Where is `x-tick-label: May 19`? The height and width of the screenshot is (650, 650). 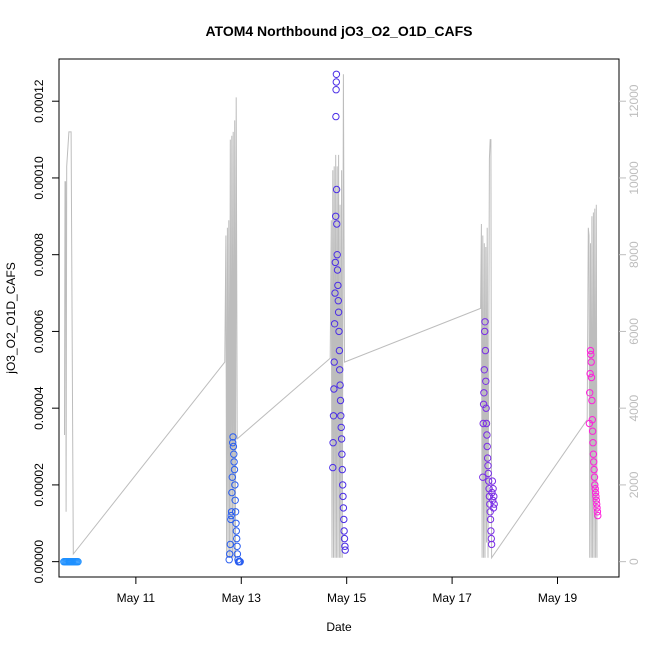 x-tick-label: May 19 is located at coordinates (558, 598).